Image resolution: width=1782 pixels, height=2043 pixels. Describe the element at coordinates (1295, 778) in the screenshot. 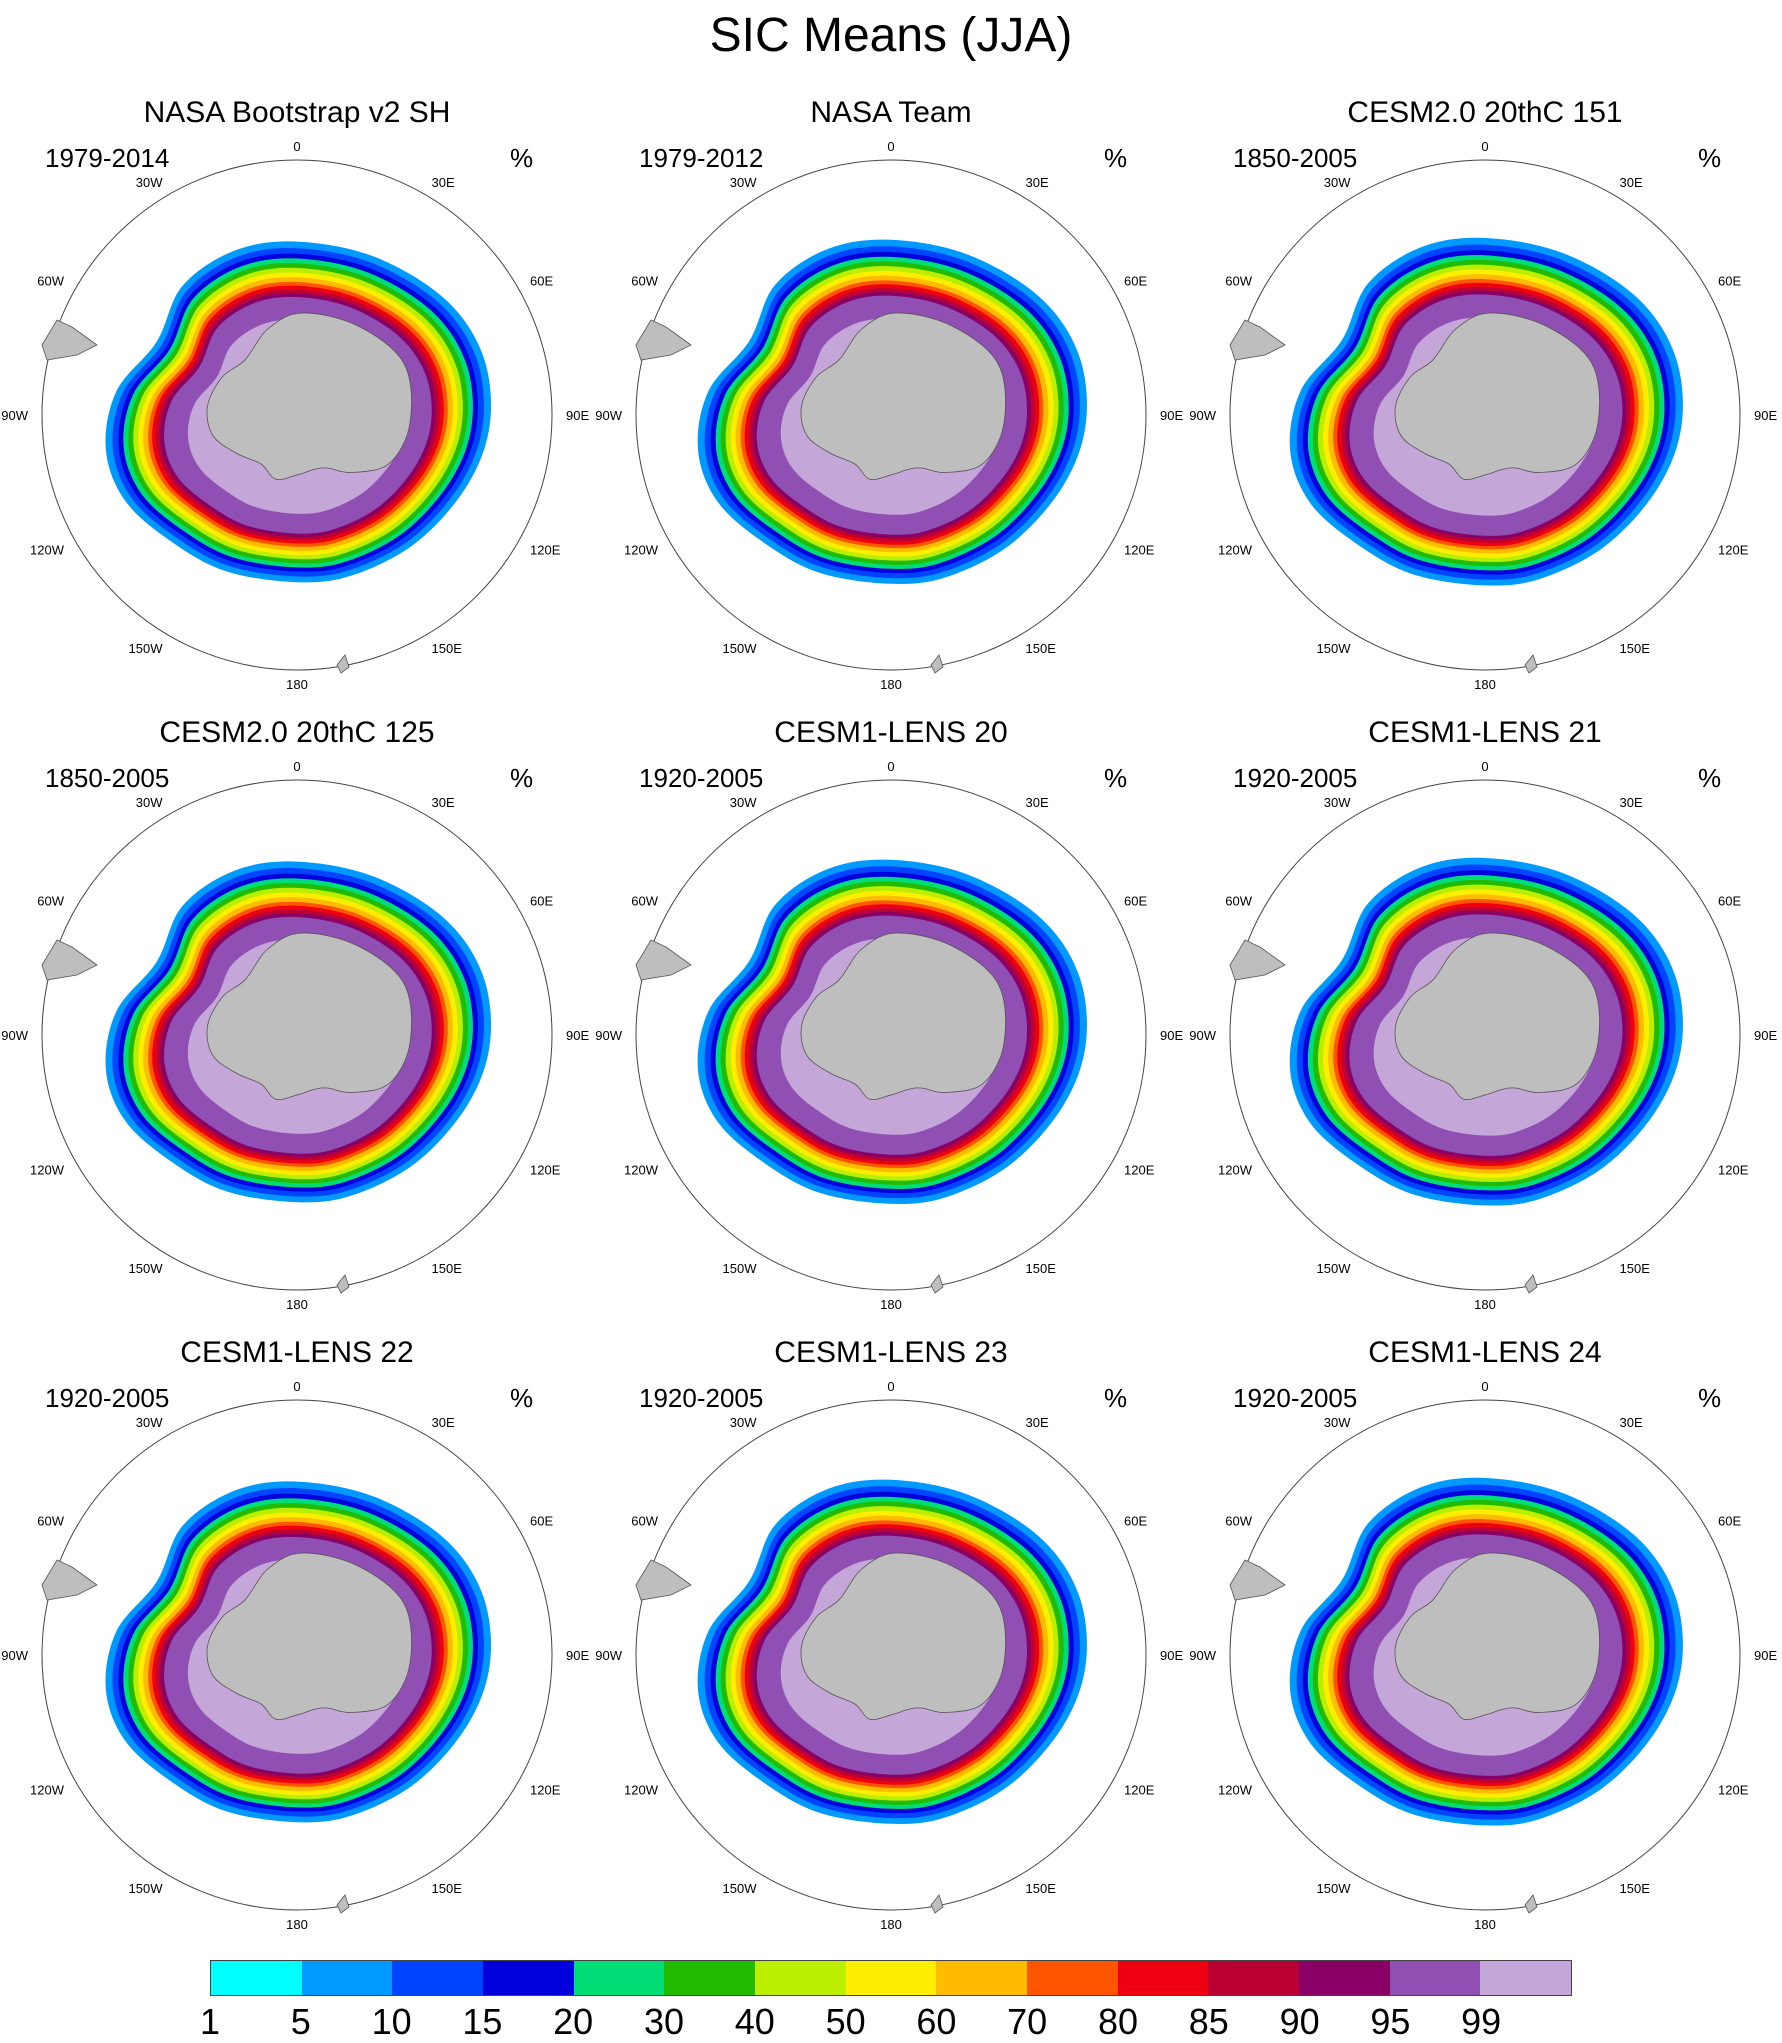

I see `panel-period: 1920-2005` at that location.